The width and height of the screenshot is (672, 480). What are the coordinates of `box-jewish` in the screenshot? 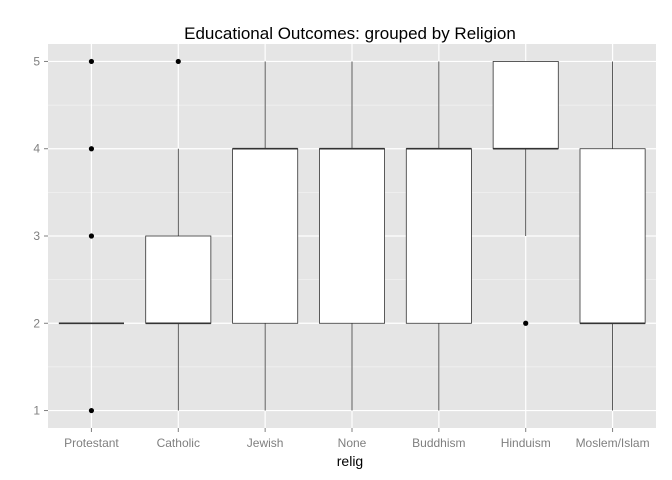 It's located at (265, 236).